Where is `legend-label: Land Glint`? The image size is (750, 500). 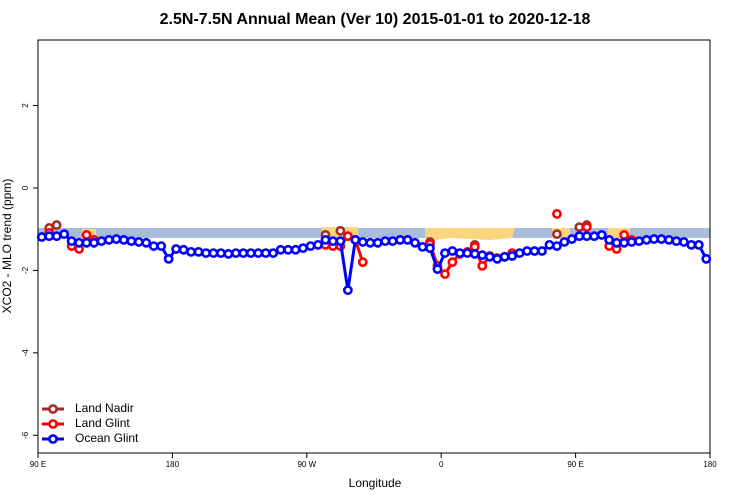 legend-label: Land Glint is located at coordinates (102, 423).